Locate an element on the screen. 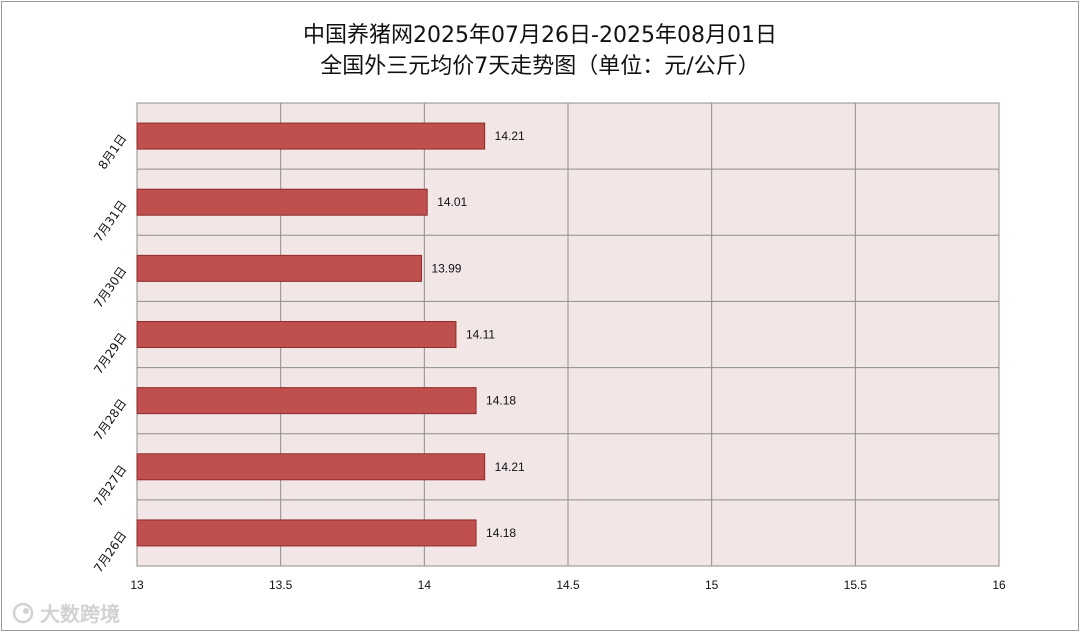 Image resolution: width=1080 pixels, height=632 pixels. data-label: 14.01 is located at coordinates (452, 202).